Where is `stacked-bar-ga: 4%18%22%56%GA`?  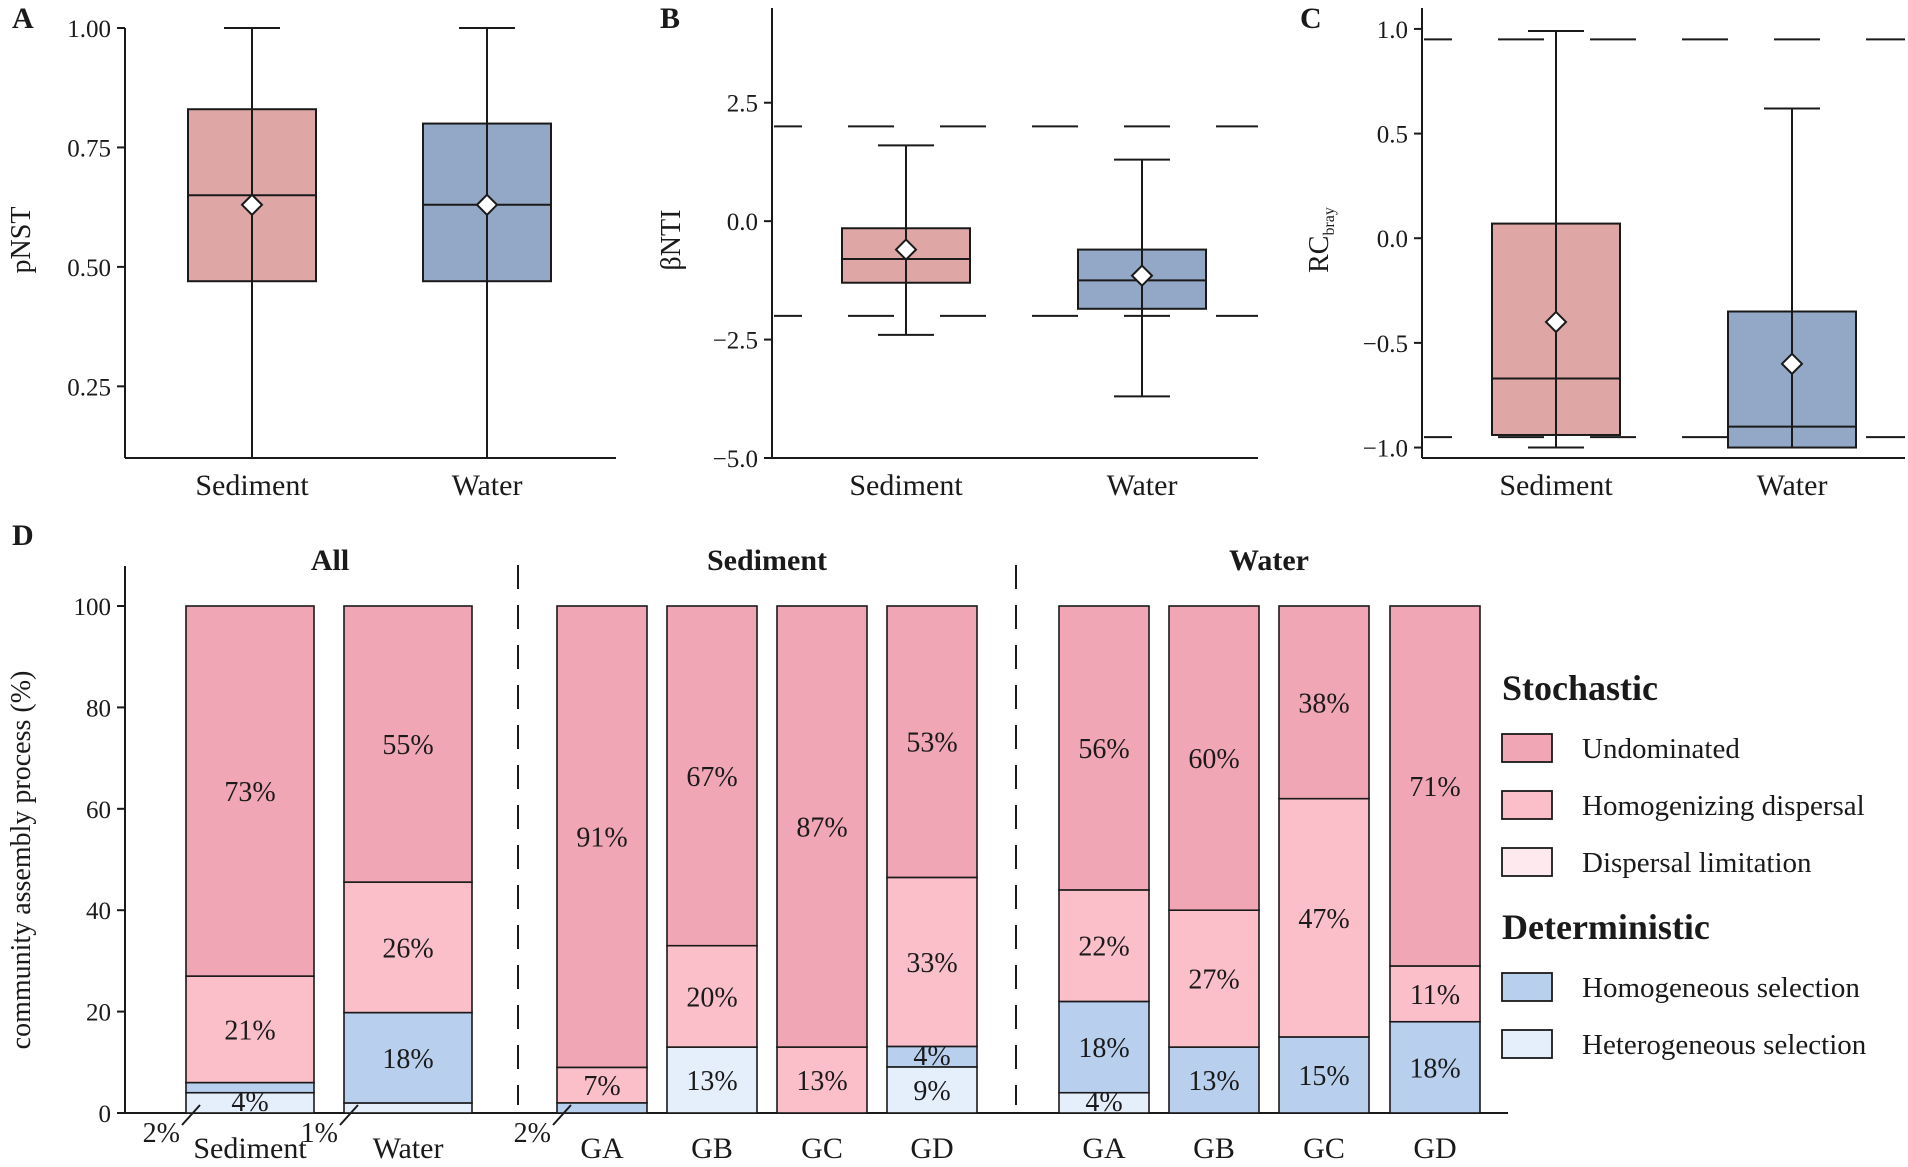 stacked-bar-ga: 4%18%22%56%GA is located at coordinates (1104, 885).